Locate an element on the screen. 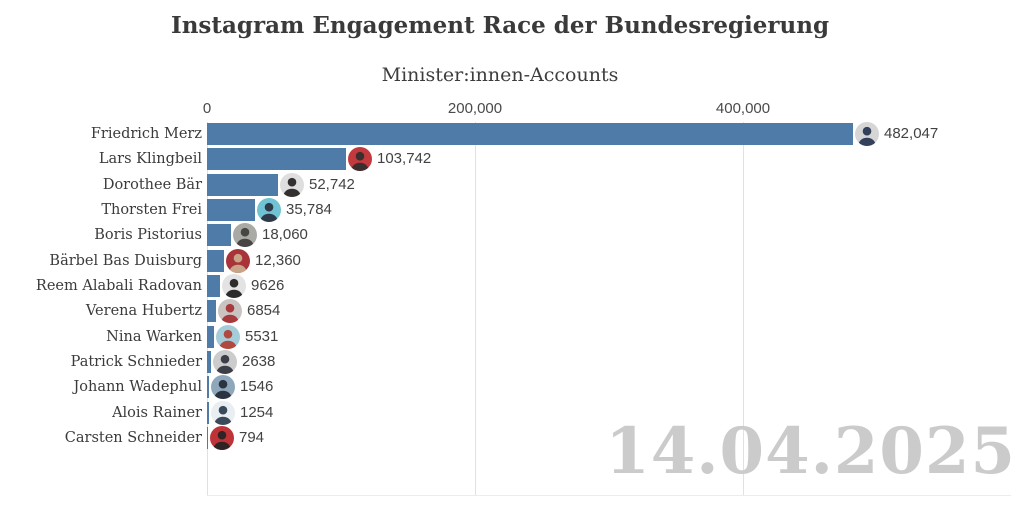  minister-name-label: Dorothee Bär is located at coordinates (152, 185).